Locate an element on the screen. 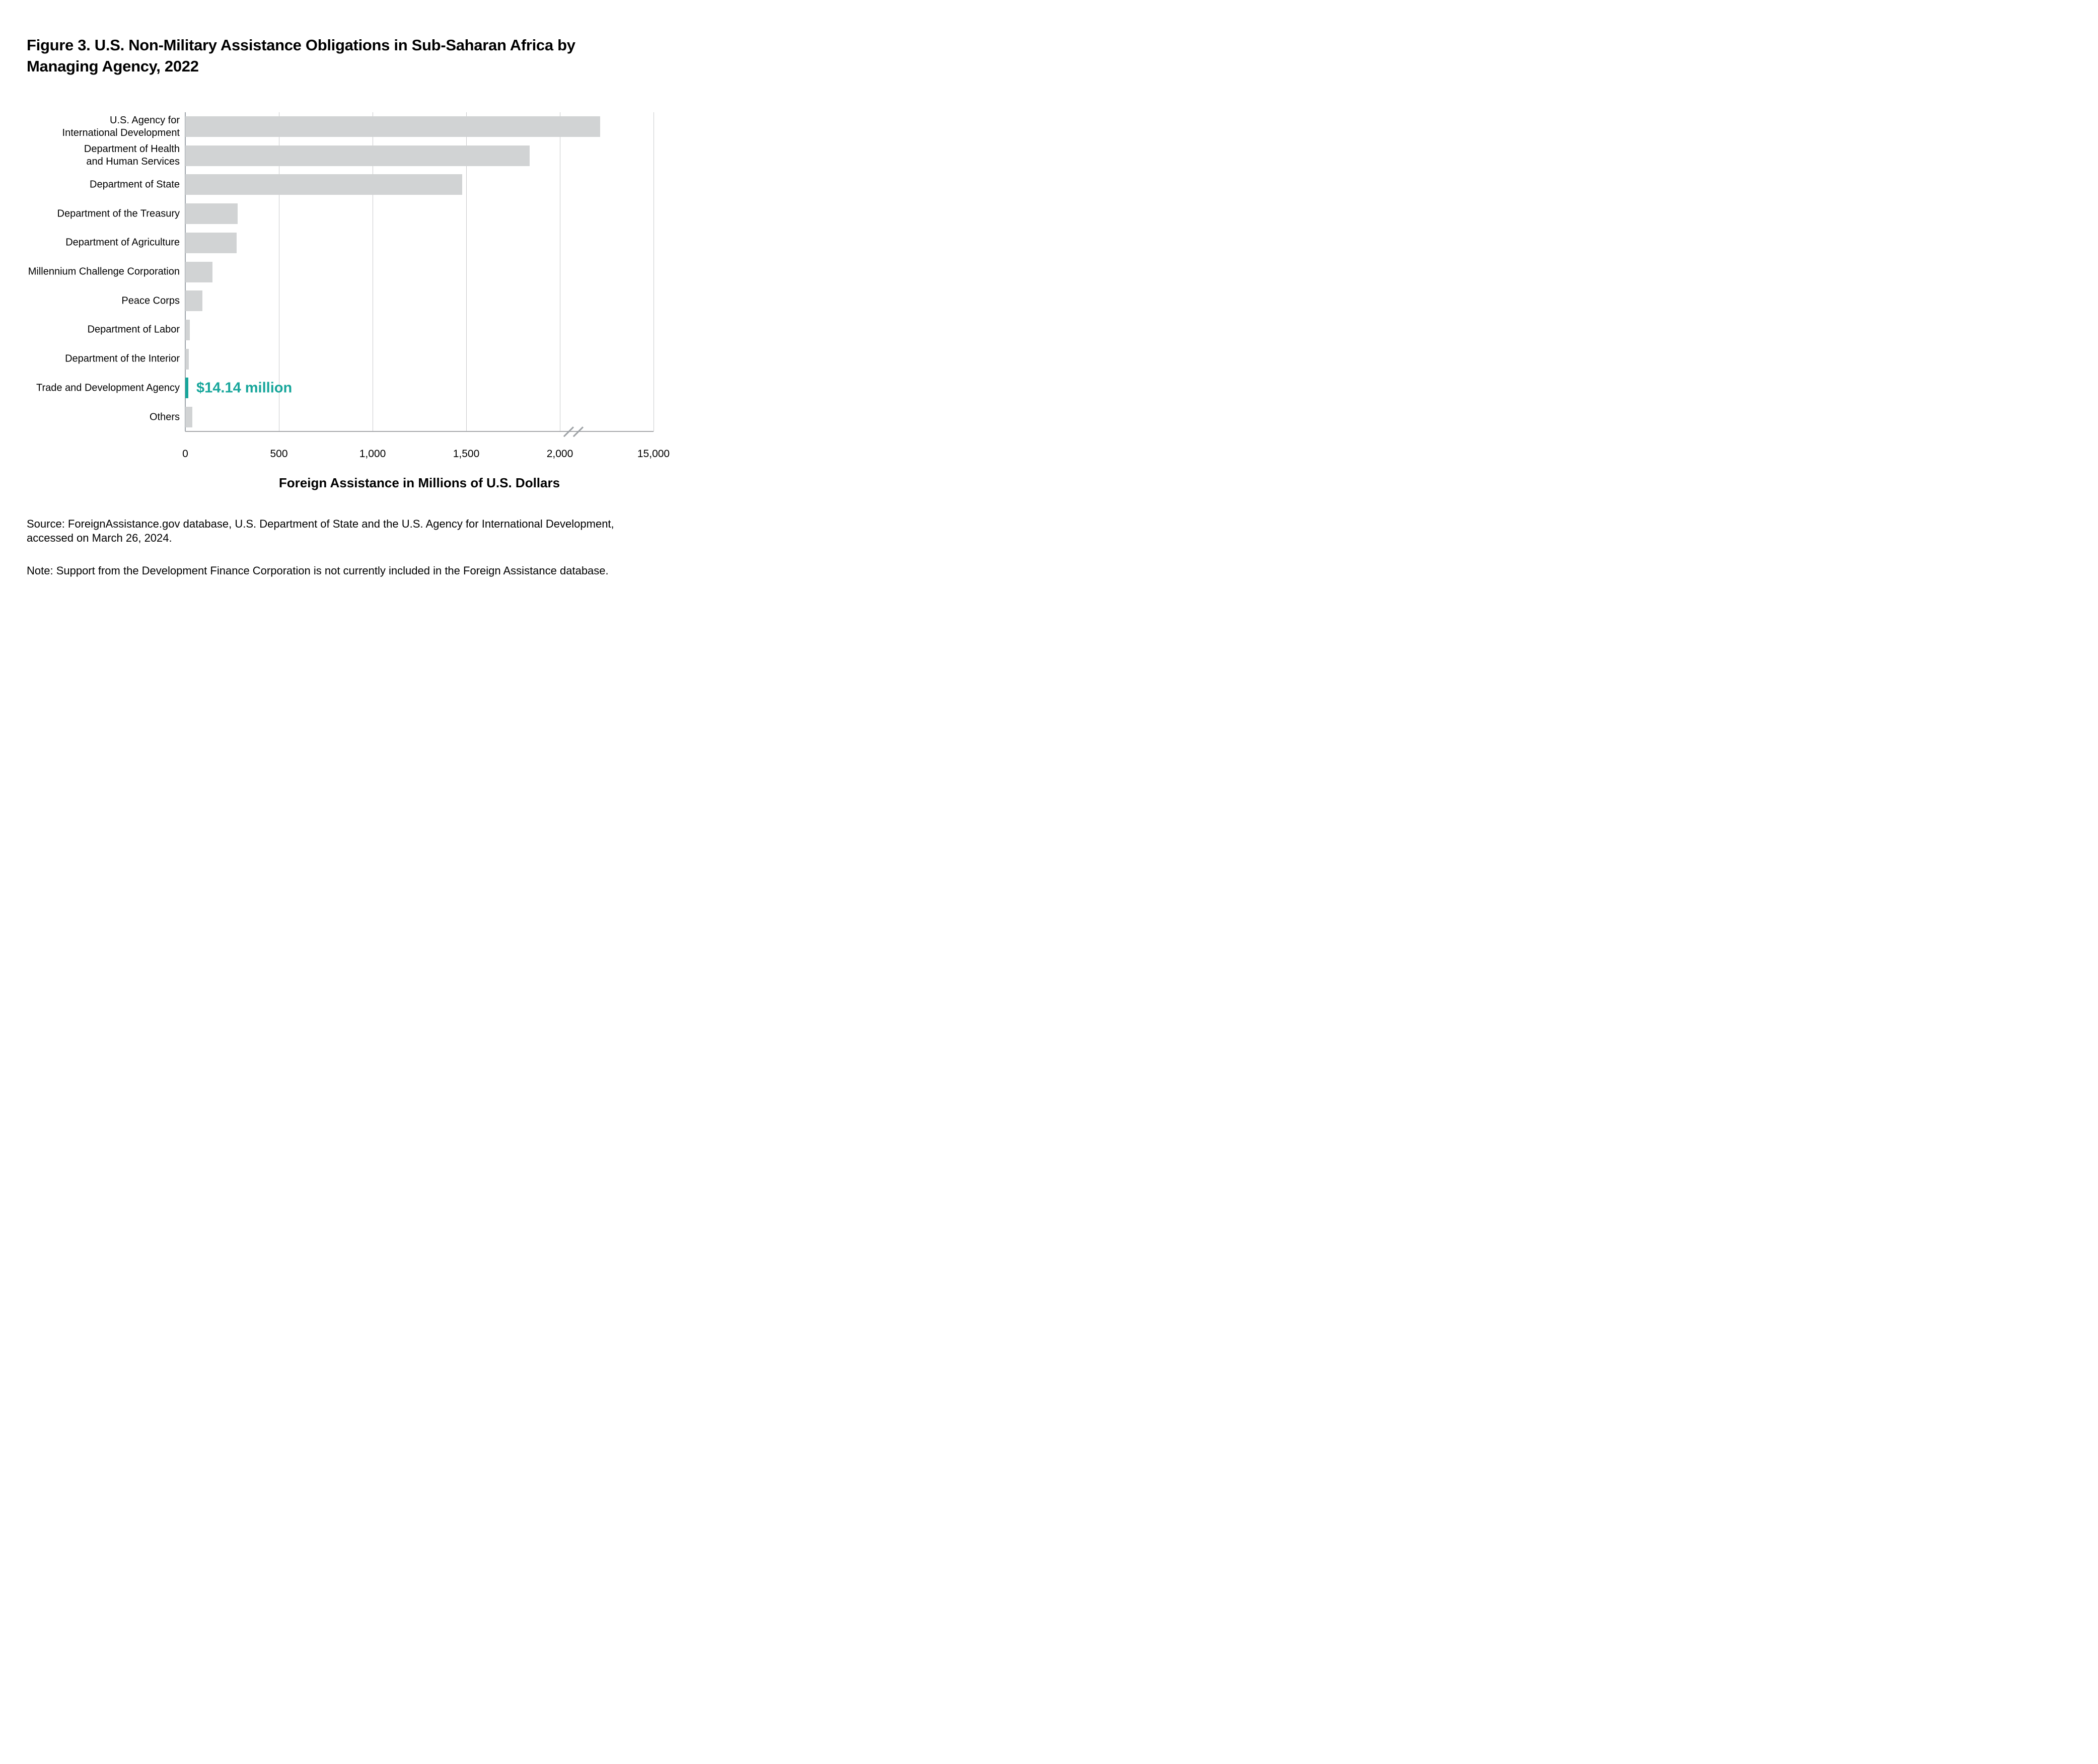  bar-row-department-of-the-treasury is located at coordinates (419, 214).